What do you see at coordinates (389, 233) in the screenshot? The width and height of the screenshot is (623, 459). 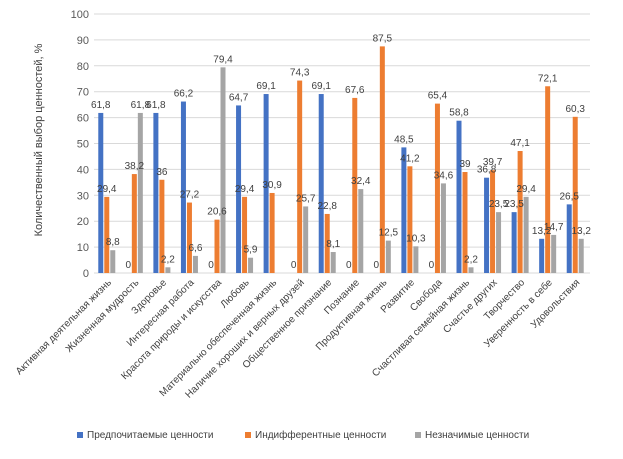 I see `data-label: 12,5` at bounding box center [389, 233].